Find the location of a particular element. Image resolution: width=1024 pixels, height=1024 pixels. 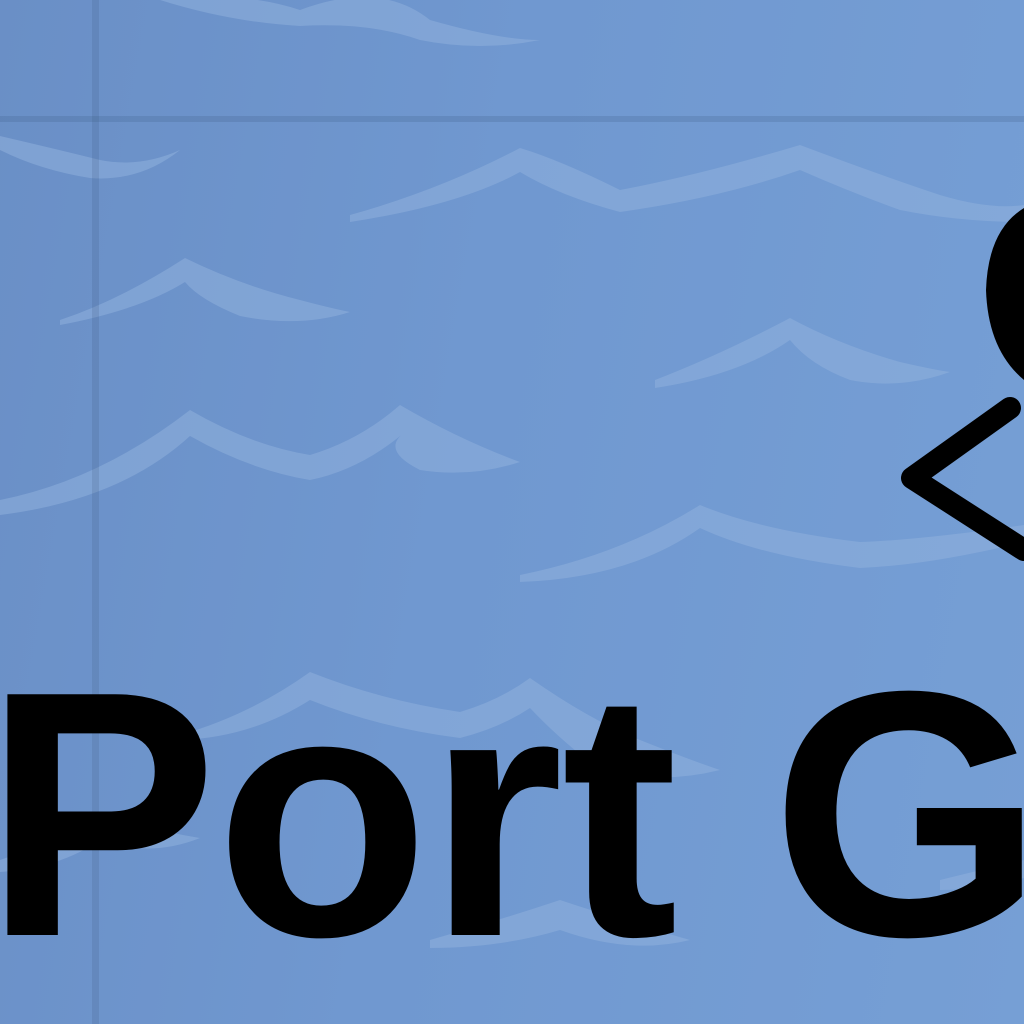

graticule-line-horizontal is located at coordinates (512, 119).